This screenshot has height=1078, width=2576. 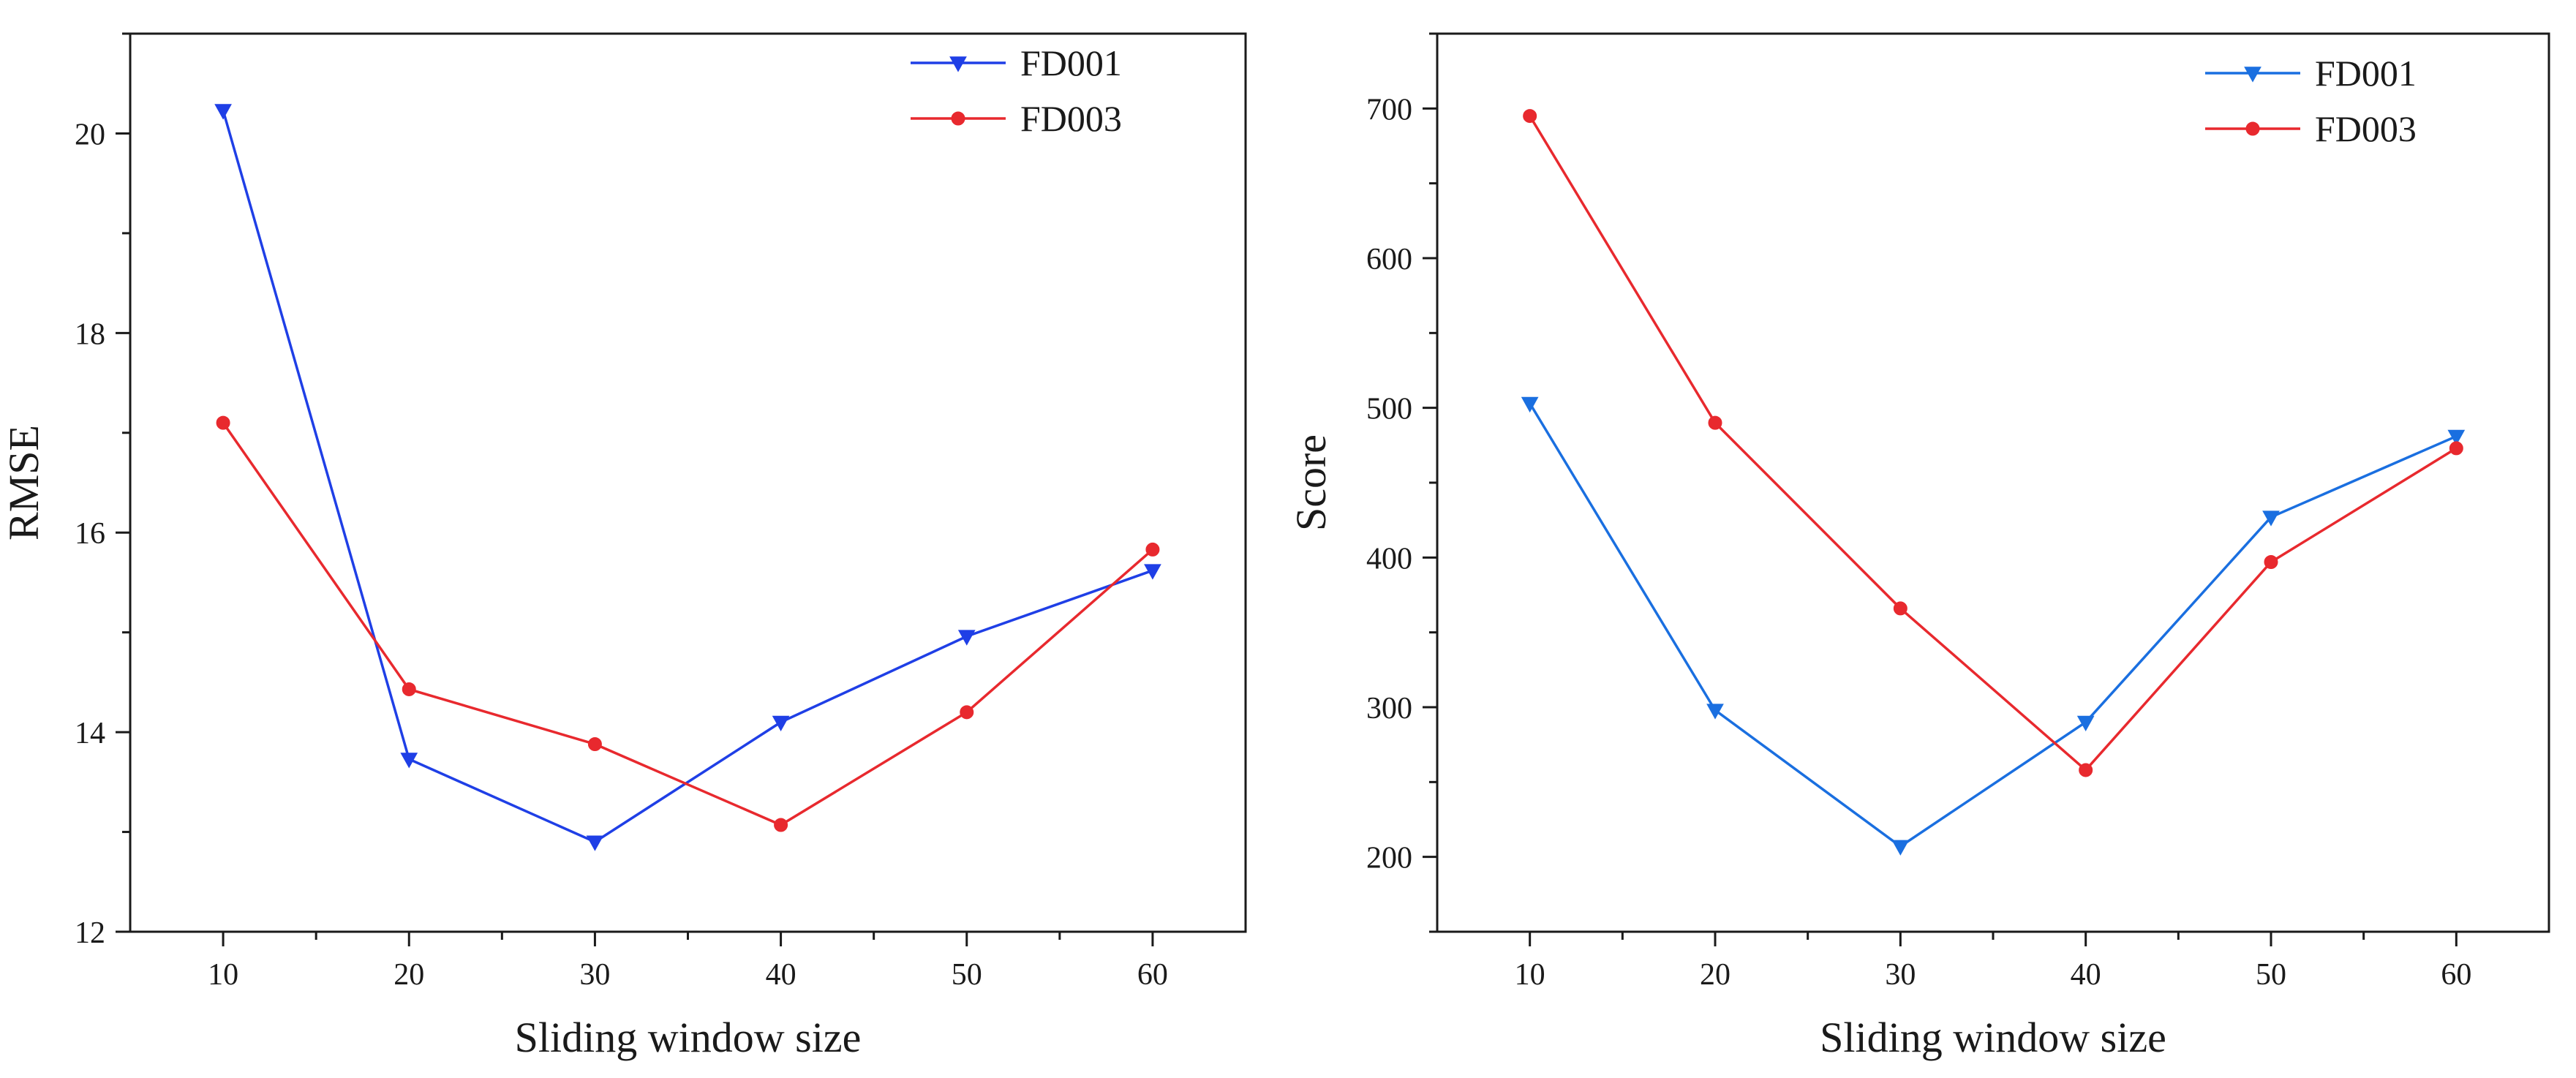 I want to click on y-tick-label: 20, so click(x=90, y=134).